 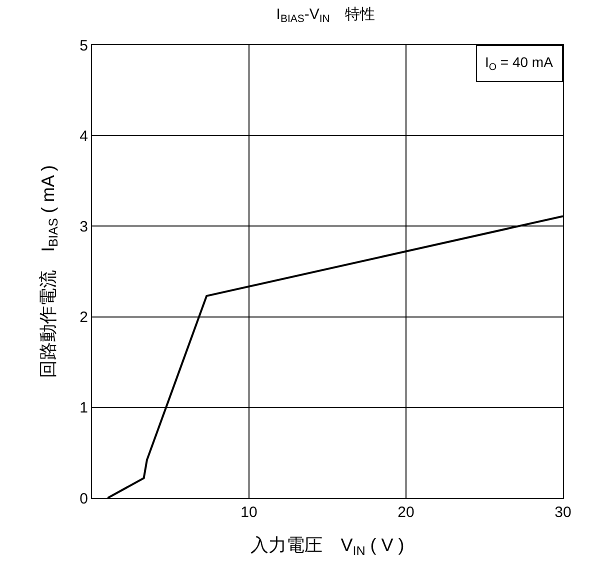 What do you see at coordinates (84, 136) in the screenshot?
I see `y-tick-label: 4` at bounding box center [84, 136].